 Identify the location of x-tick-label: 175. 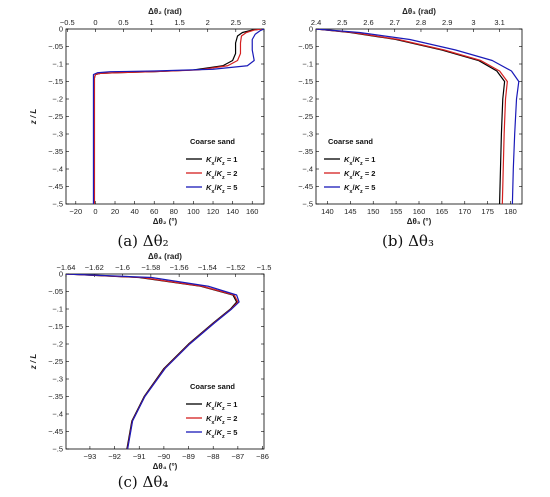
(487, 211).